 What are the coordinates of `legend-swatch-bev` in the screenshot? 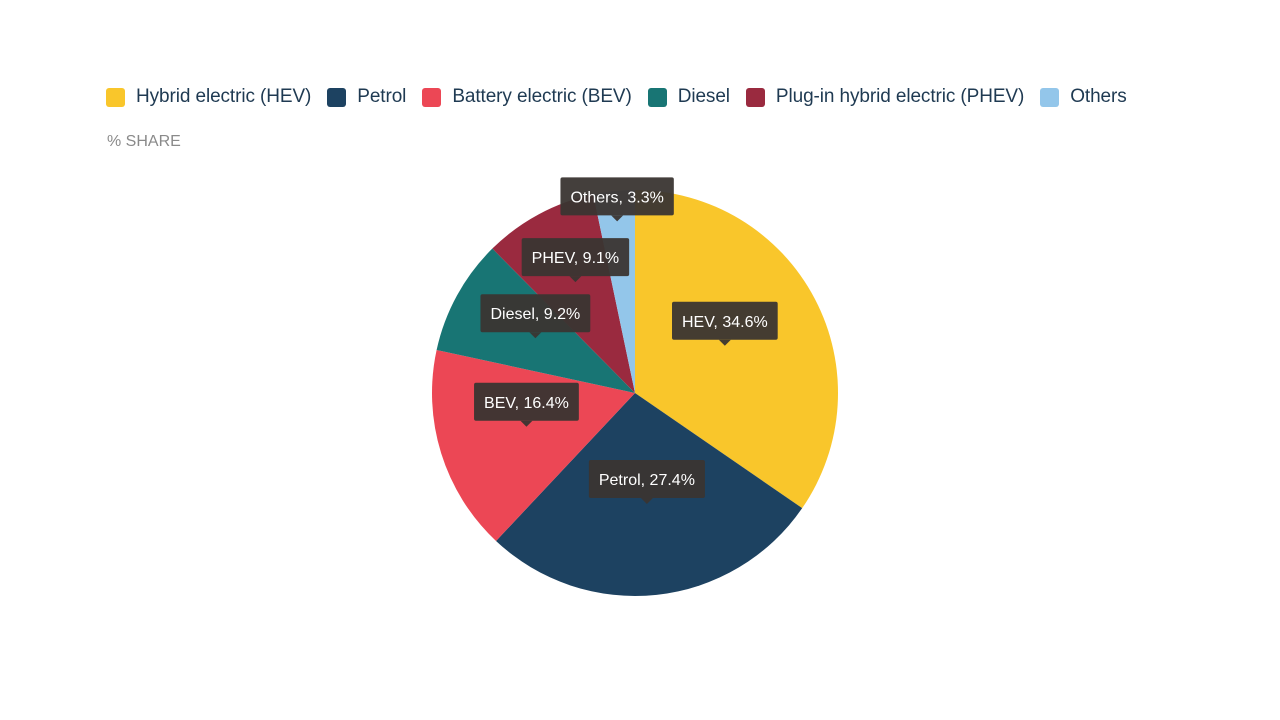 It's located at (432, 97).